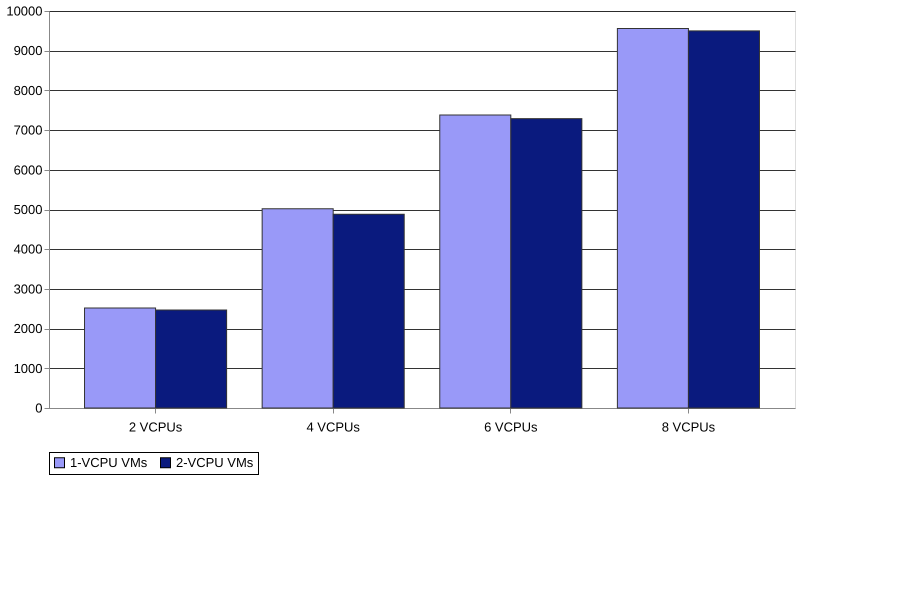 This screenshot has height=596, width=915. I want to click on legend-label: 1-VCPU VMs, so click(109, 462).